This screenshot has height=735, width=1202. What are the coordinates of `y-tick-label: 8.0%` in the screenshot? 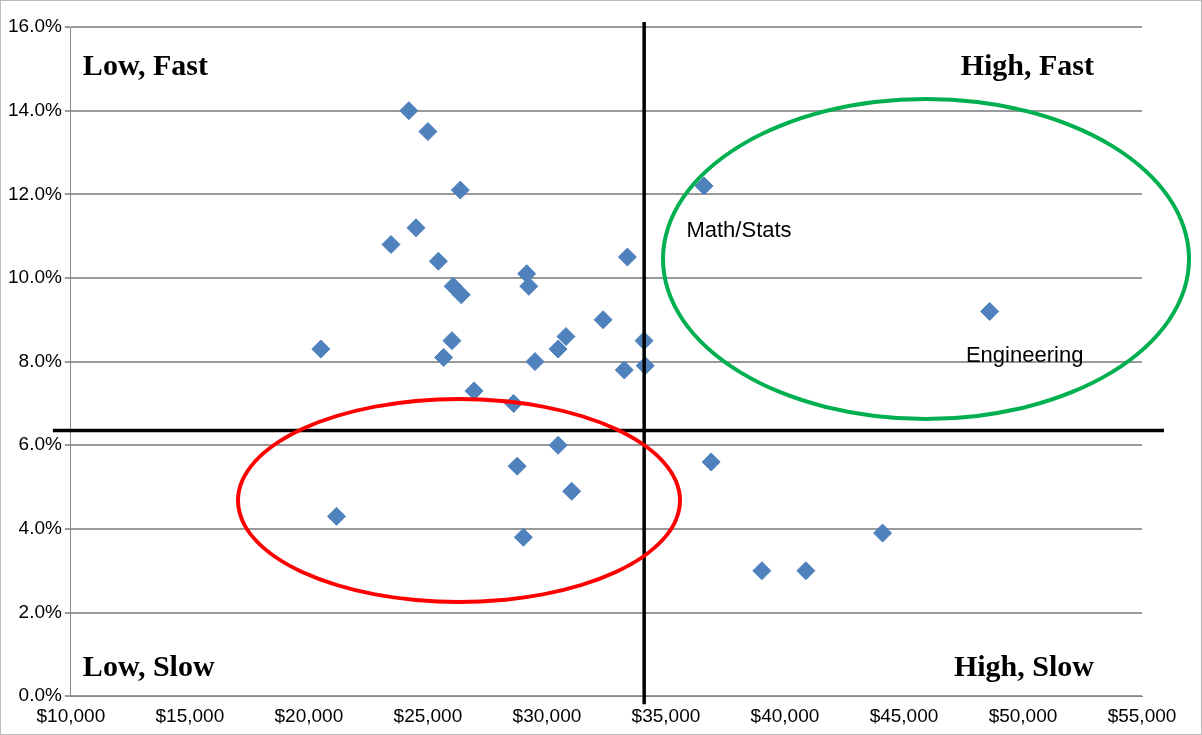 It's located at (40, 360).